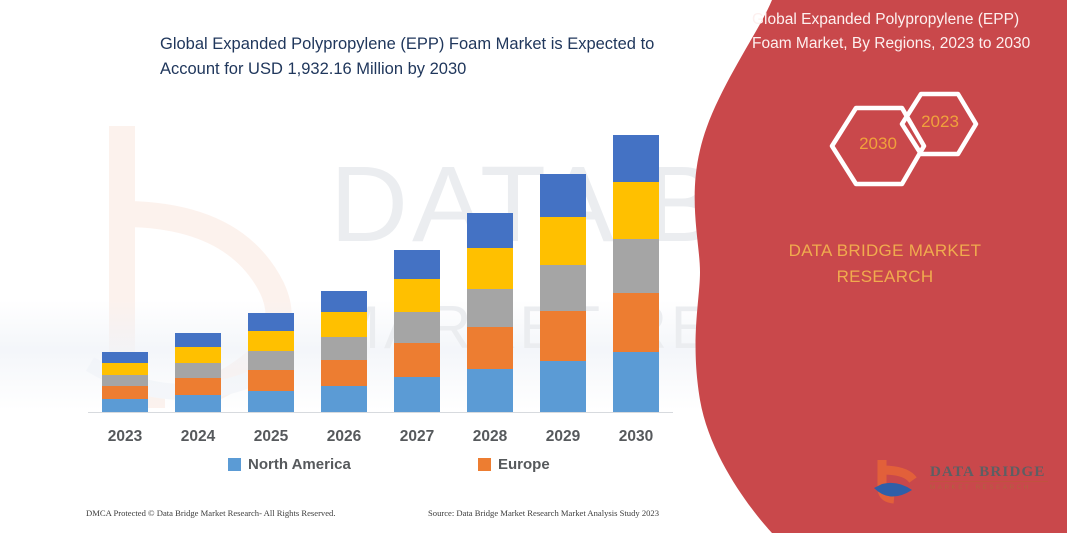 Image resolution: width=1067 pixels, height=533 pixels. Describe the element at coordinates (400, 467) in the screenshot. I see `chart-legend: North America Europe` at that location.